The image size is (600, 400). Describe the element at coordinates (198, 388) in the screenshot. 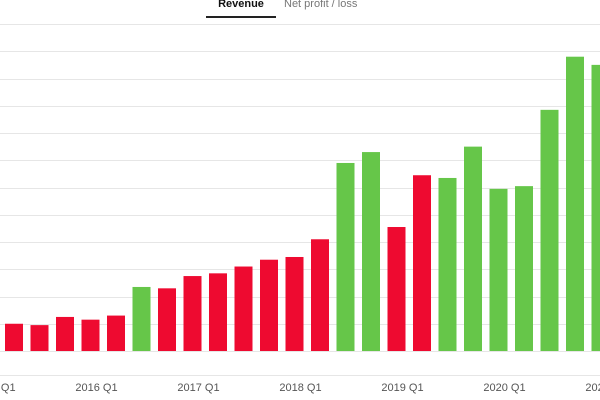

I see `x-tick-label: 2017 Q1` at that location.